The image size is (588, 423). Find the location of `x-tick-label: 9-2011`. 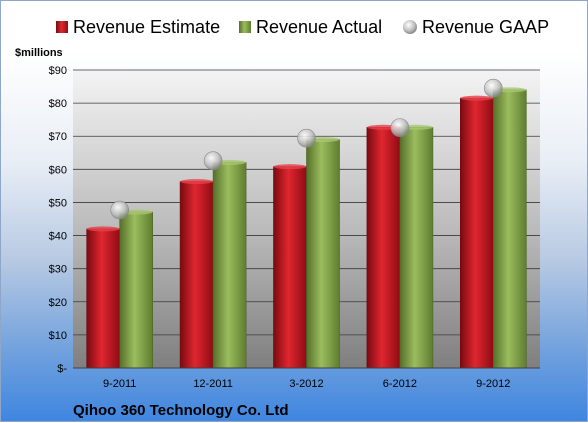

x-tick-label: 9-2011 is located at coordinates (119, 384).